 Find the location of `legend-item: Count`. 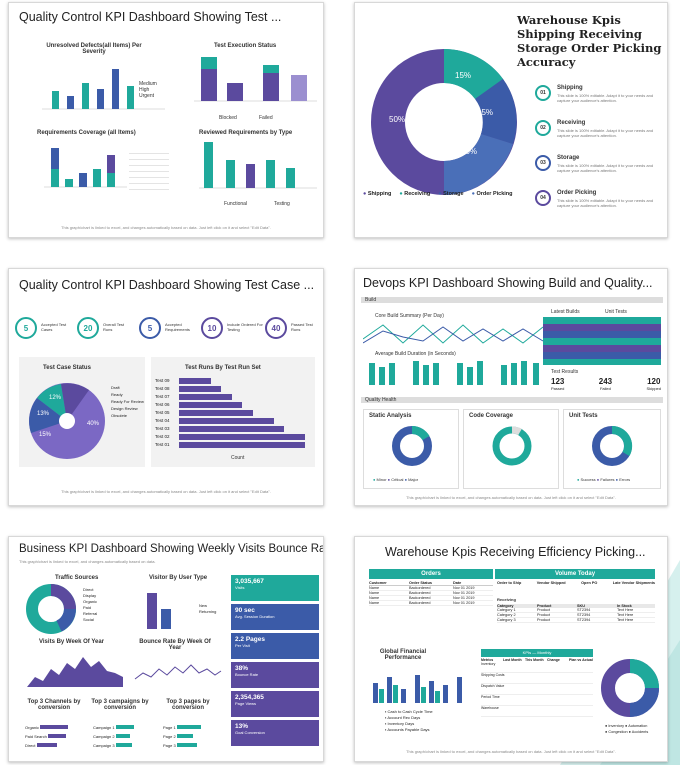

legend-item: Count is located at coordinates (238, 458).